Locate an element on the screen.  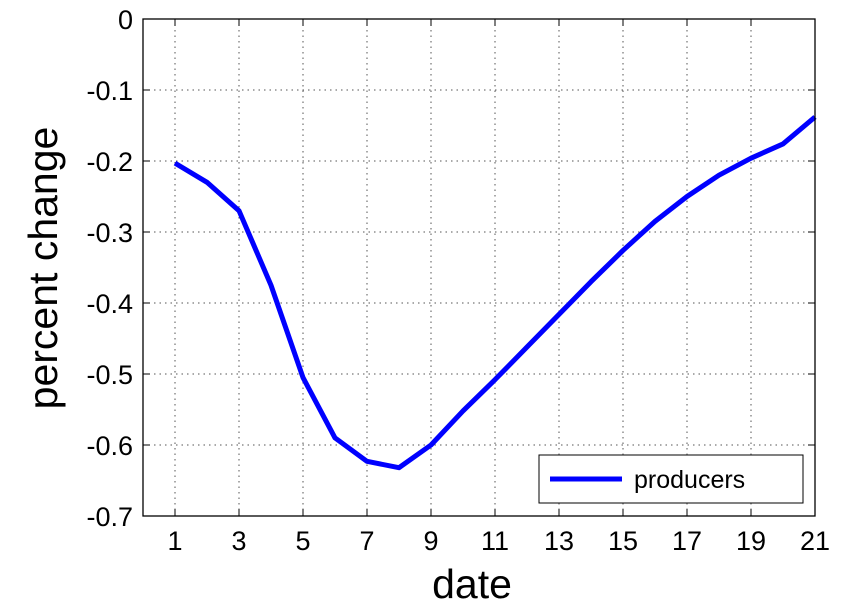
x-tick-label: 11 is located at coordinates (495, 541).